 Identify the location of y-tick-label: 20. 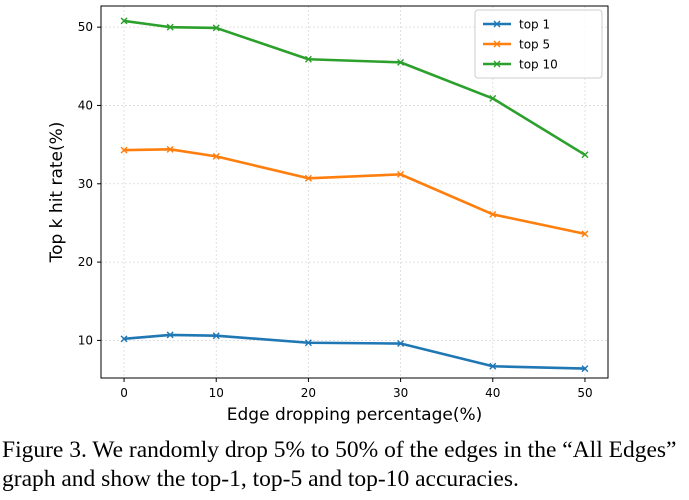
(85, 262).